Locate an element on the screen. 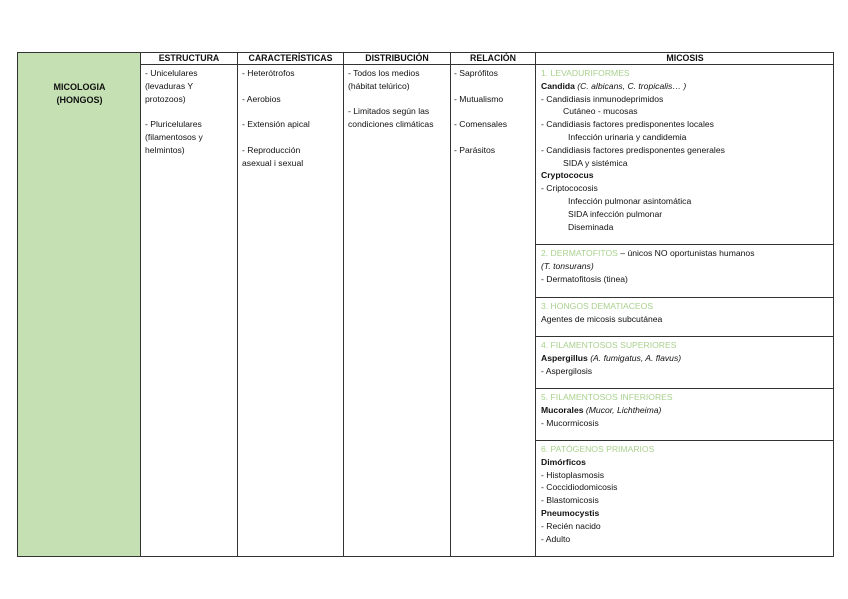 The image size is (848, 599). micosis-line: - Aspergilosis is located at coordinates (611, 371).